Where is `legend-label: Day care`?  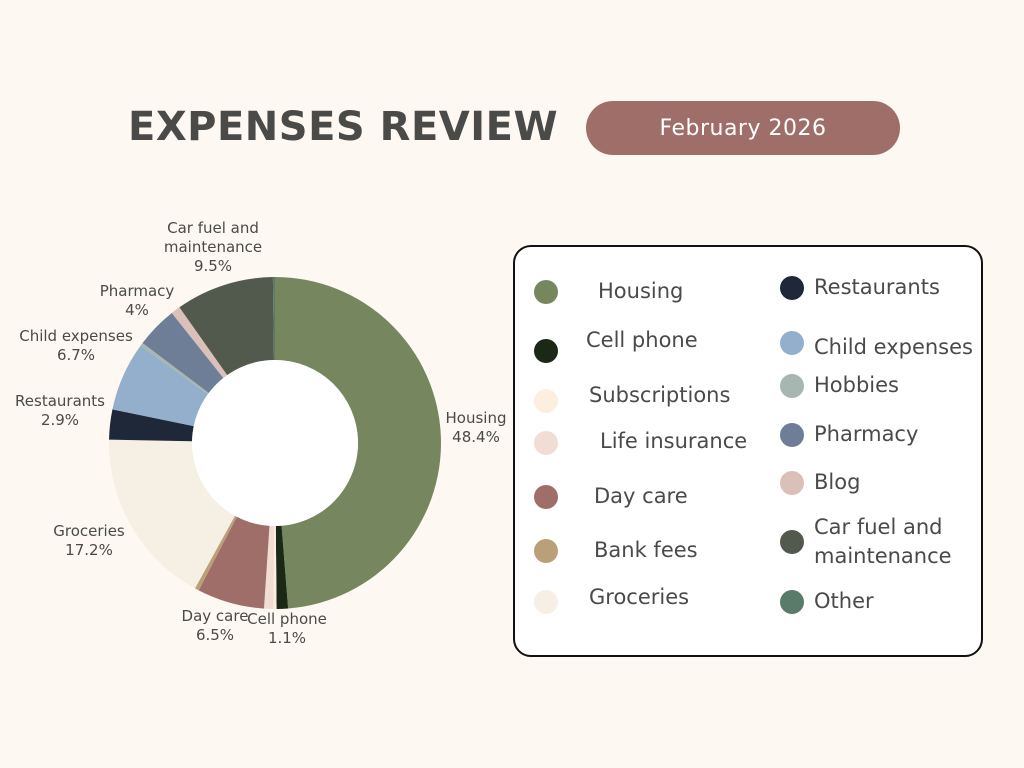 legend-label: Day care is located at coordinates (641, 496).